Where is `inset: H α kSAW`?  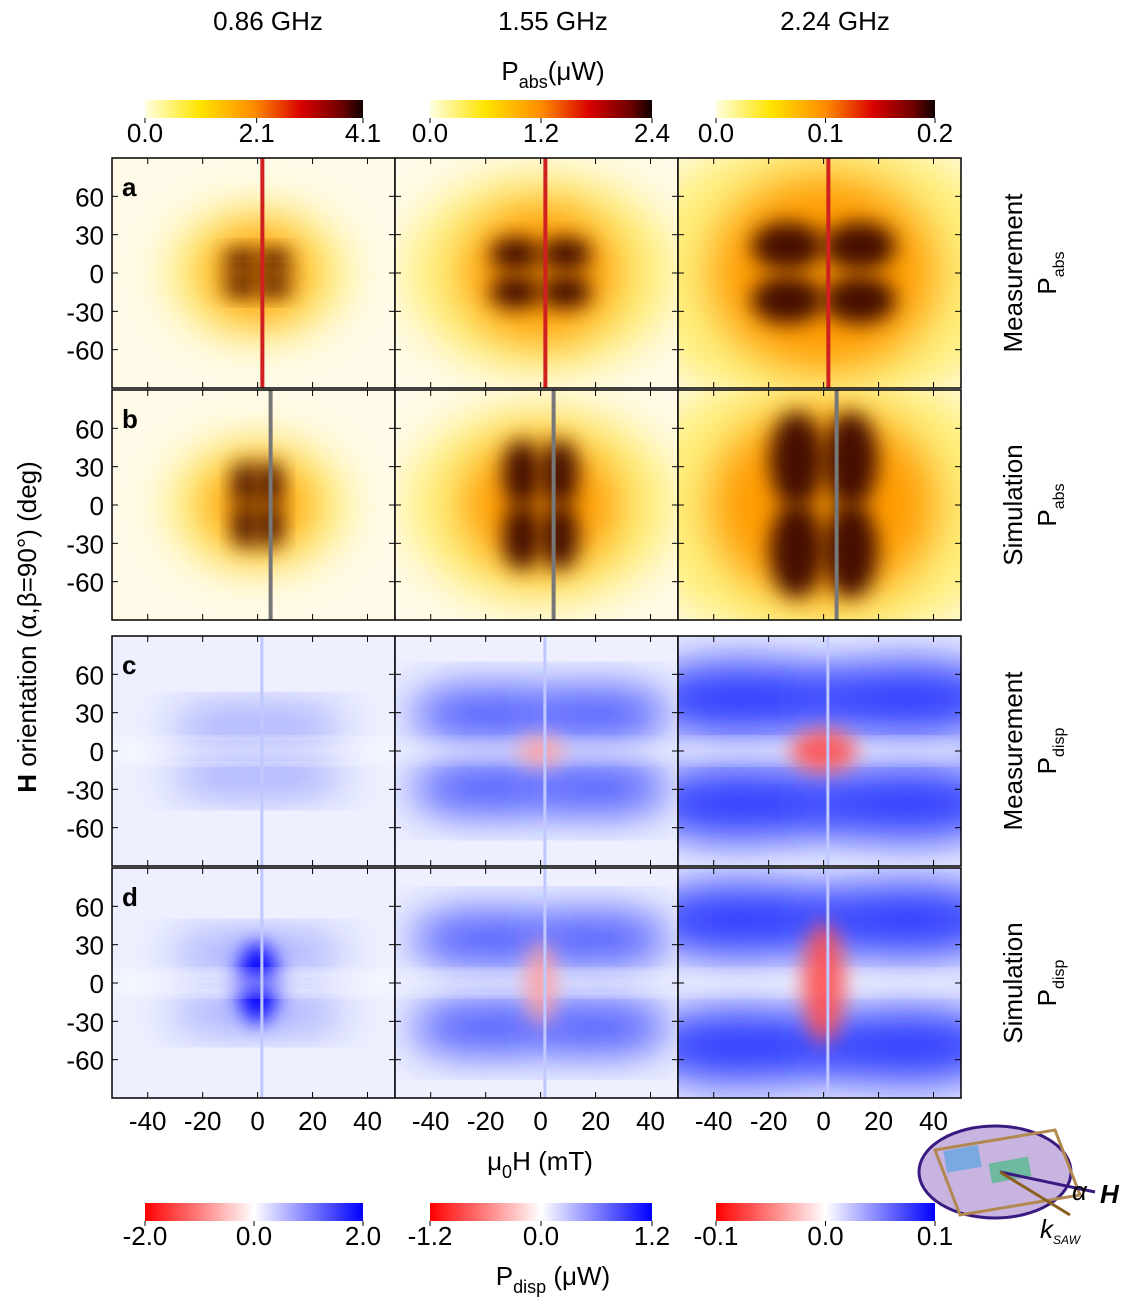
inset: H α kSAW is located at coordinates (1018, 1185).